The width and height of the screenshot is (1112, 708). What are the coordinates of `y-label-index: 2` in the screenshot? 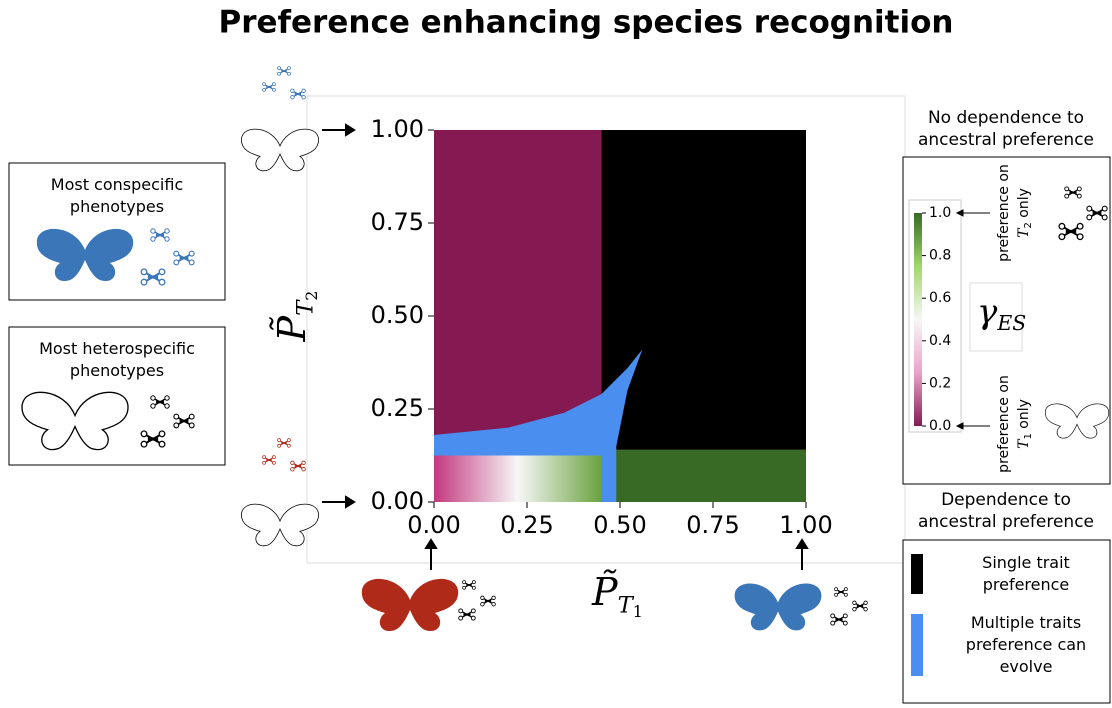 It's located at (311, 296).